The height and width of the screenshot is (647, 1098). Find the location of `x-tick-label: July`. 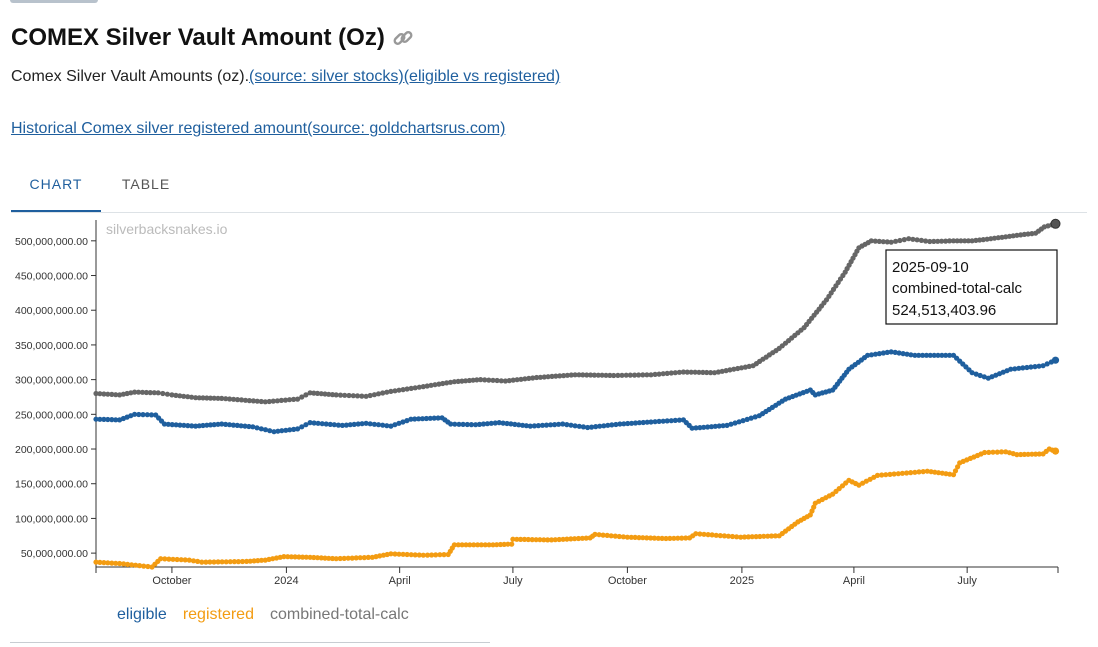

x-tick-label: July is located at coordinates (513, 581).